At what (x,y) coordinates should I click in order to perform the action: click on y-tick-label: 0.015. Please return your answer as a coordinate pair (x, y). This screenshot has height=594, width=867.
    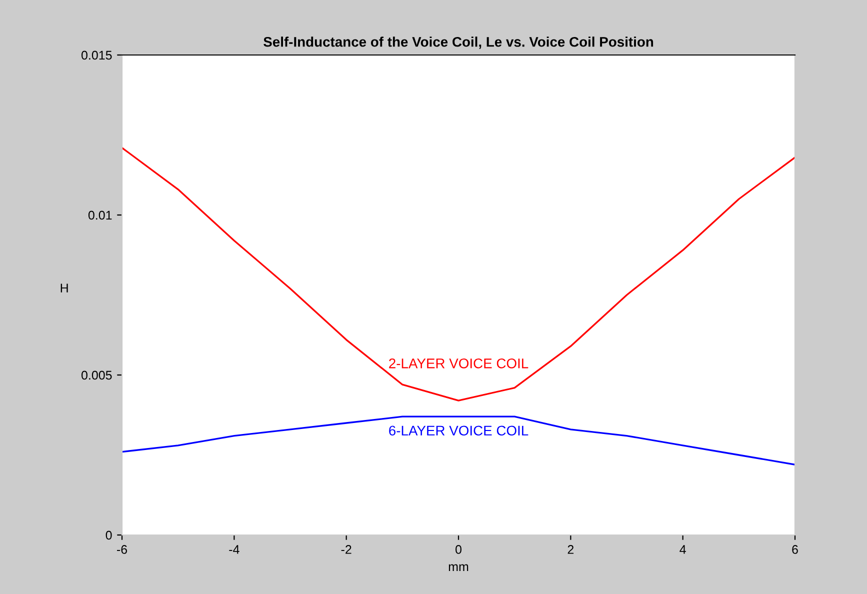
    Looking at the image, I should click on (96, 55).